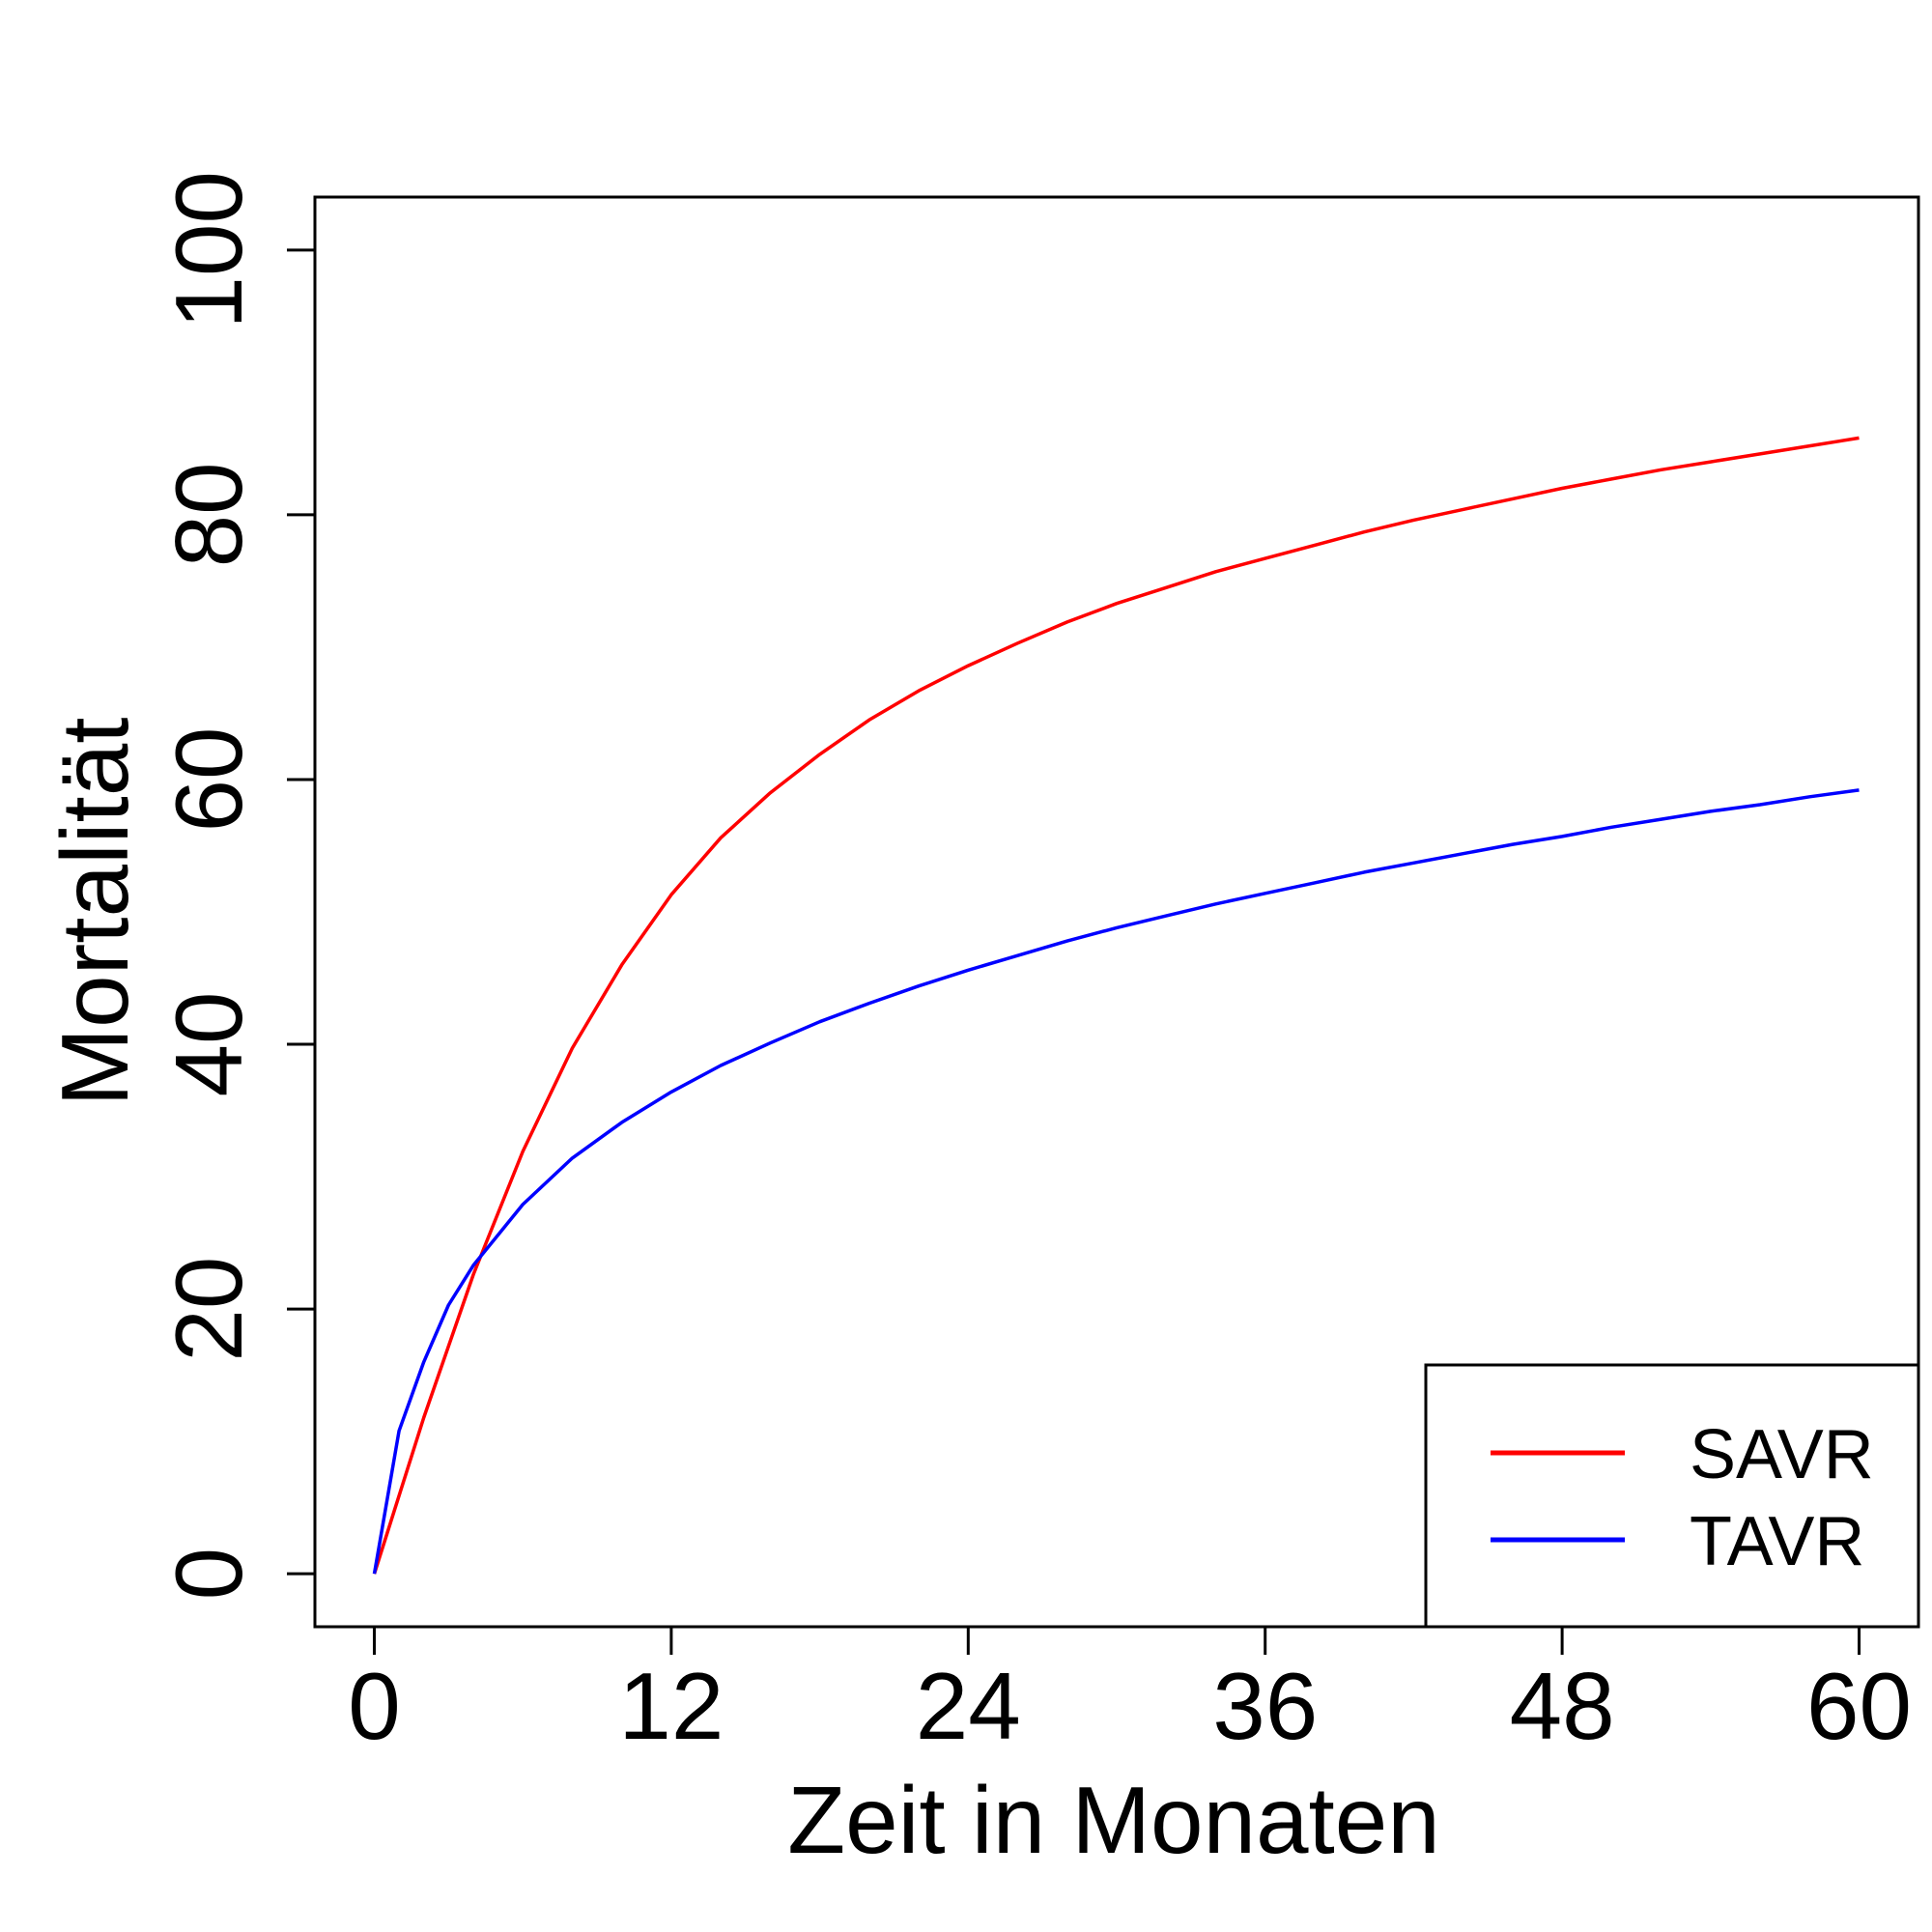  I want to click on y-tick-label: 40, so click(209, 1044).